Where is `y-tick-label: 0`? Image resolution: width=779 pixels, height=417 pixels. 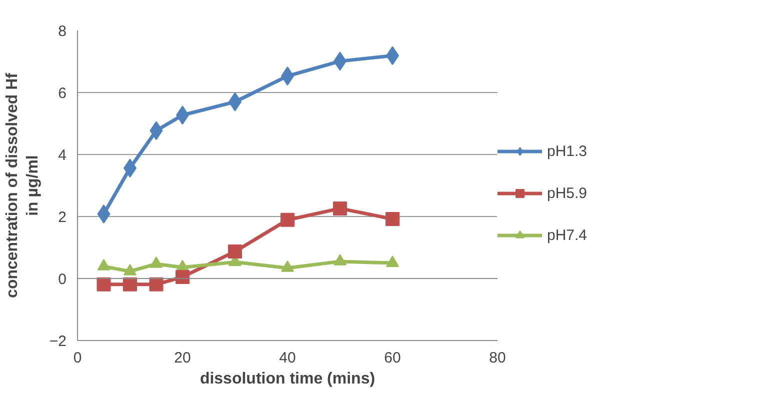
y-tick-label: 0 is located at coordinates (62, 279).